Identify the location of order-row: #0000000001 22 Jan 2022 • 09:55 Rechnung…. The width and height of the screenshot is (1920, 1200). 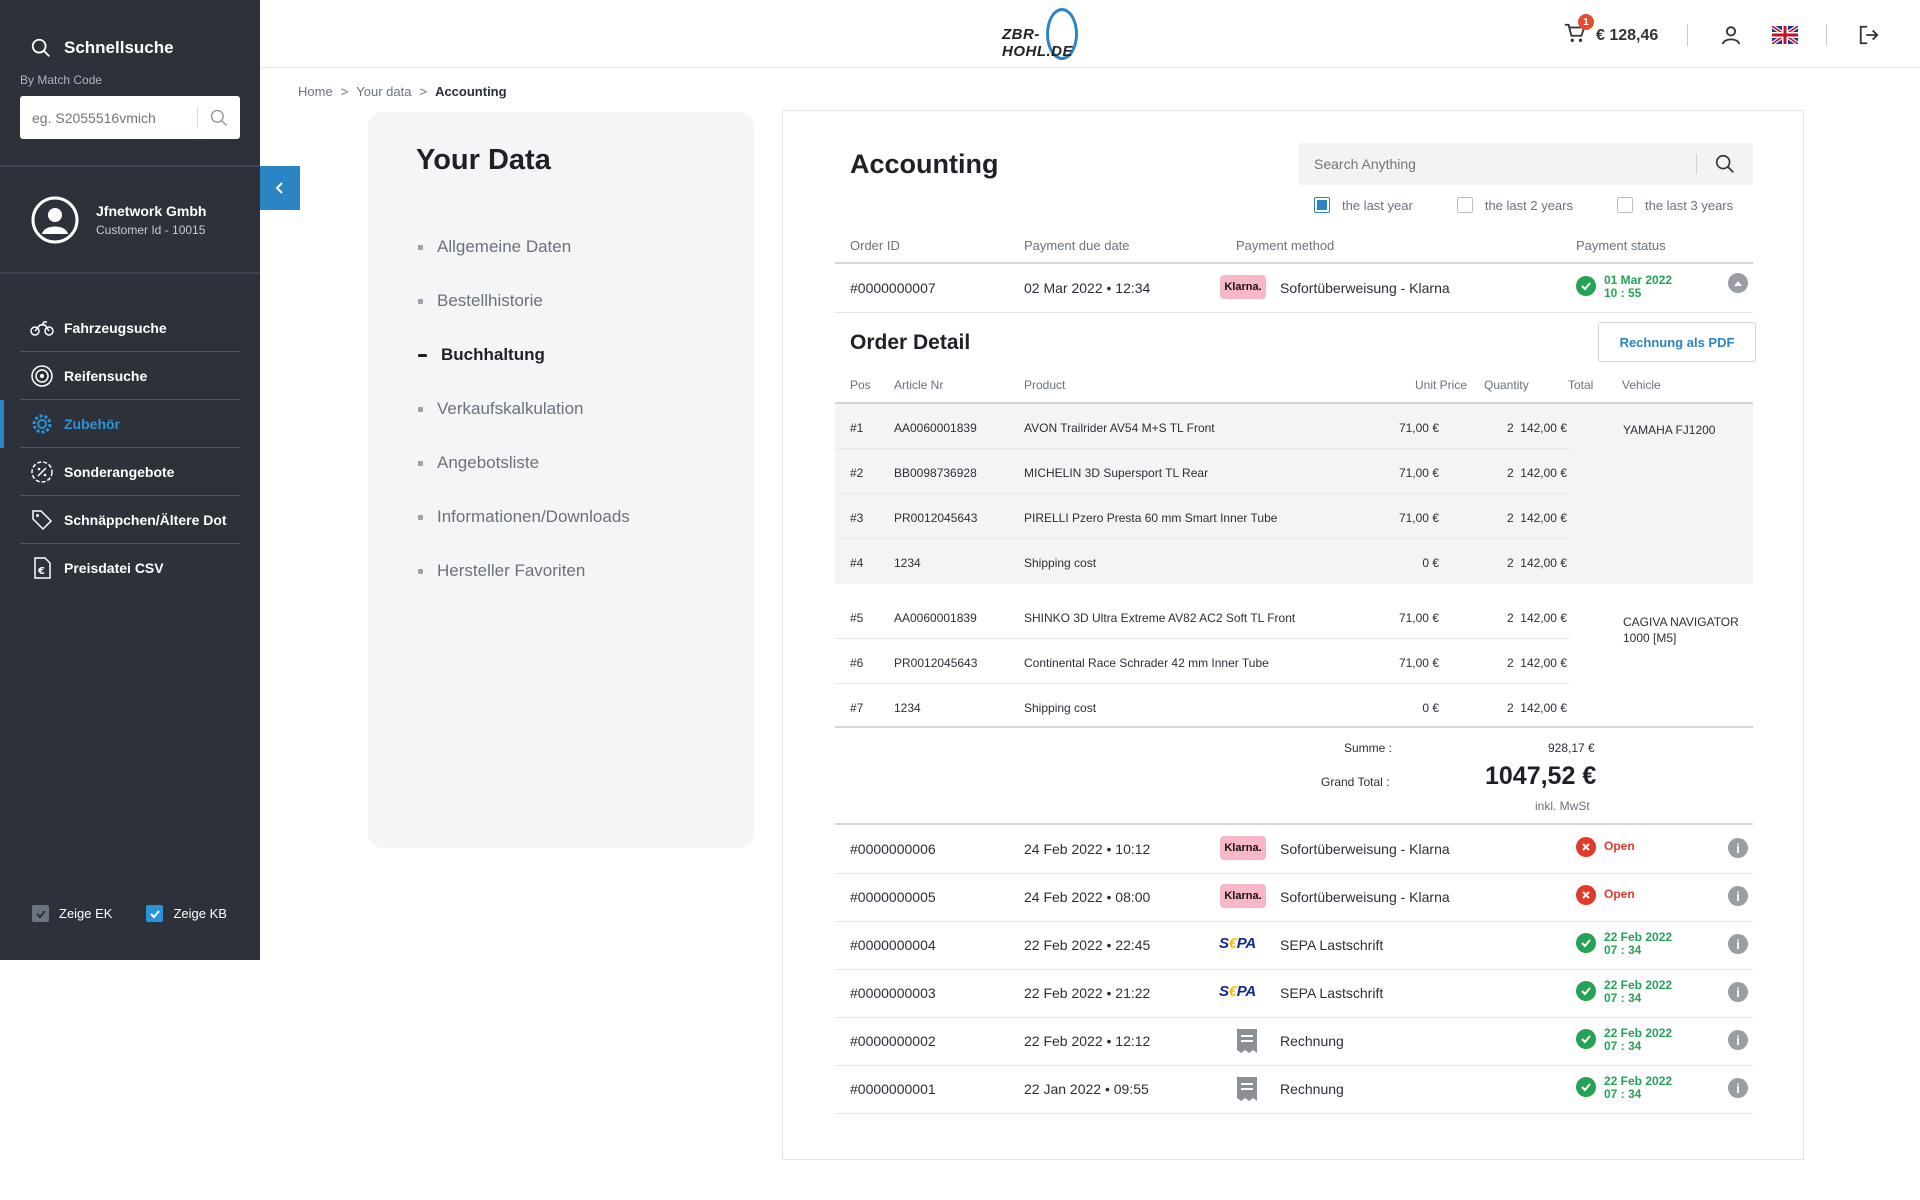
(1294, 1089).